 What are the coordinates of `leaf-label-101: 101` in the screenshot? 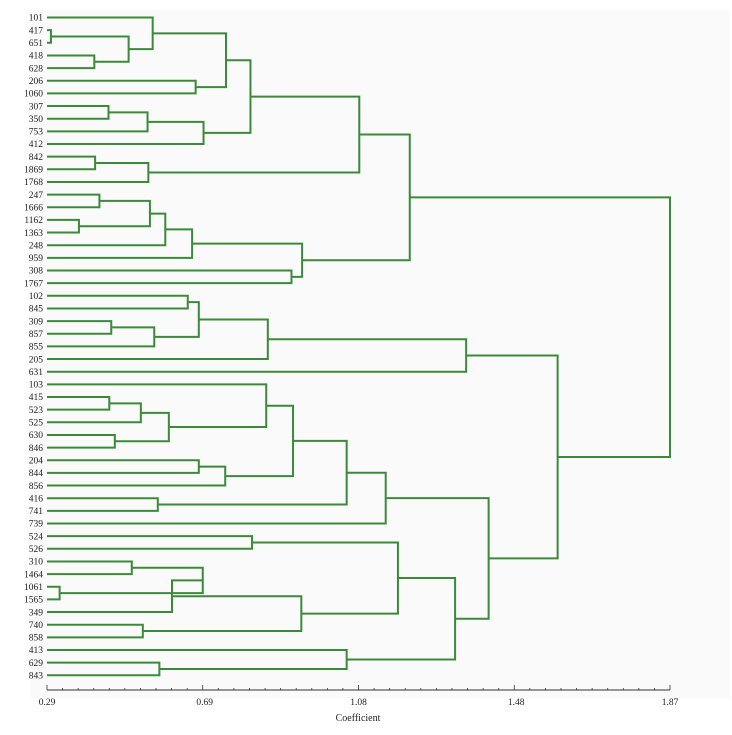 It's located at (36, 19).